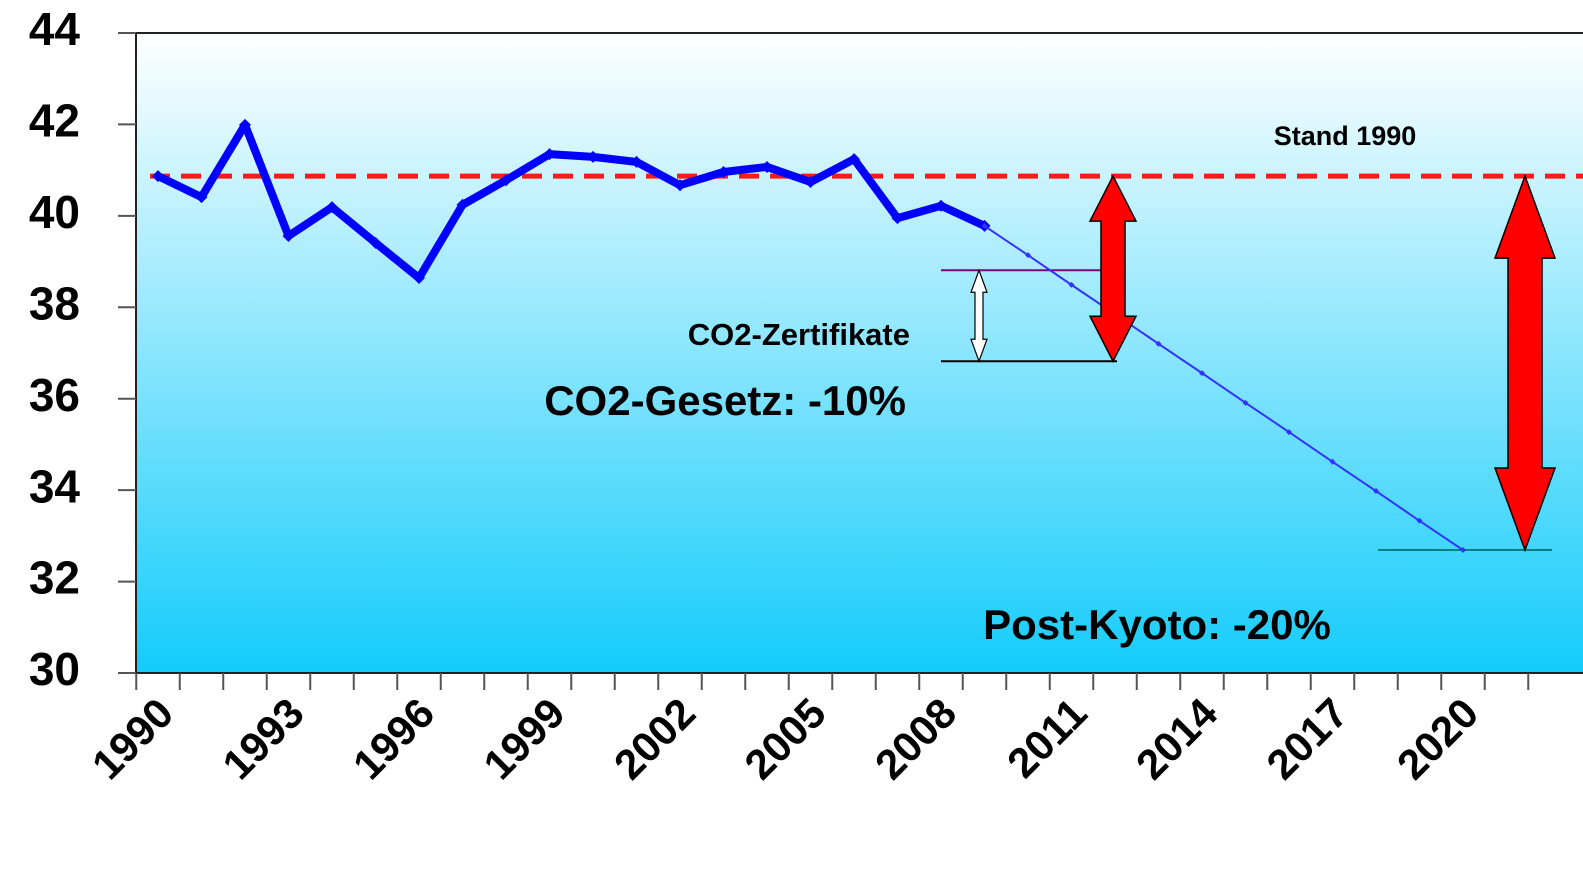 The width and height of the screenshot is (1583, 877). What do you see at coordinates (915, 738) in the screenshot?
I see `x-tick-label: 2008` at bounding box center [915, 738].